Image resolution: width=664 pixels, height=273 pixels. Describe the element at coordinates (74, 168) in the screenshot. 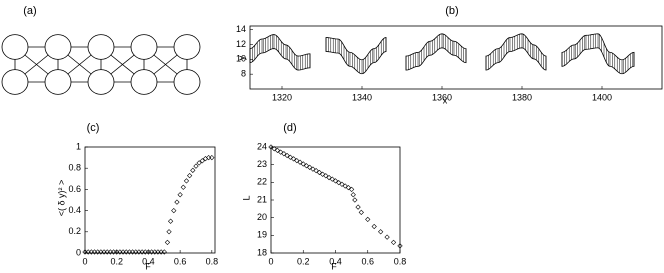

I see `y-tick-label: 0.8` at that location.